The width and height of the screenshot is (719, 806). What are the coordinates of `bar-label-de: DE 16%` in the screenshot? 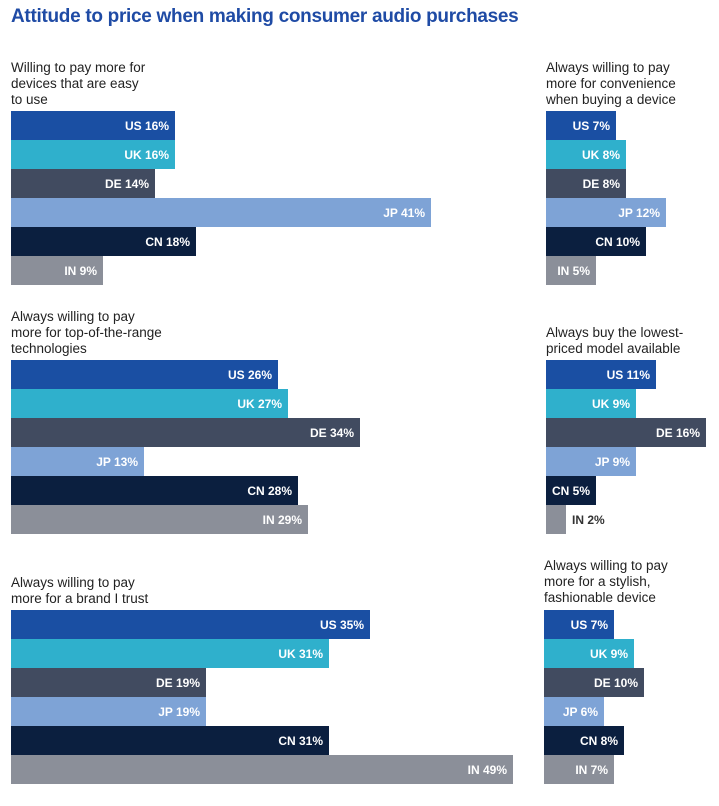 It's located at (677, 433).